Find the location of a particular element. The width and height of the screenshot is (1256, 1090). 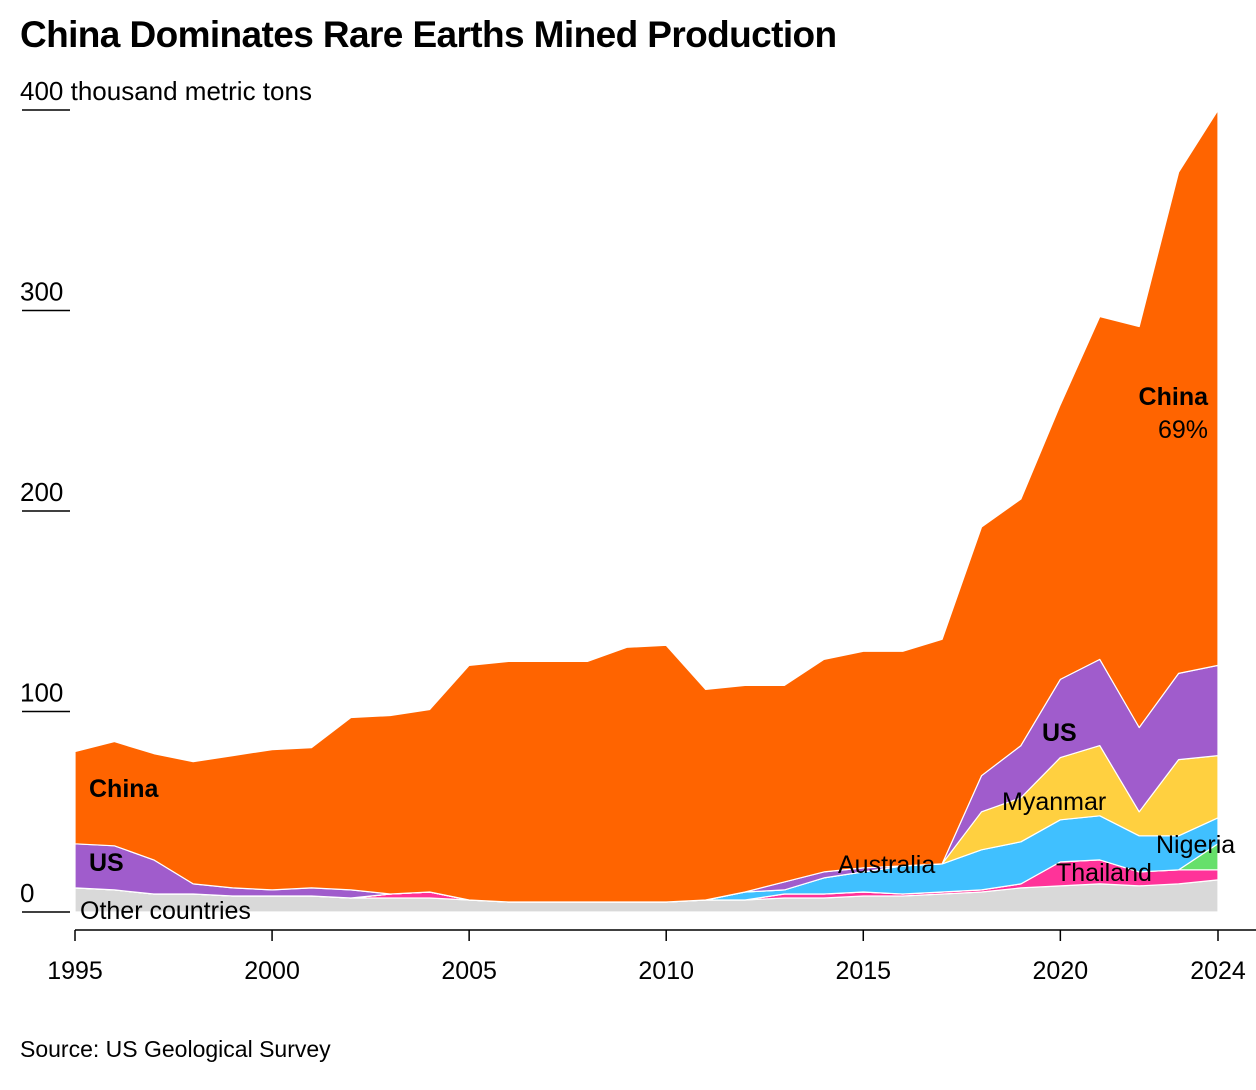

label-china-right: China is located at coordinates (1174, 397).